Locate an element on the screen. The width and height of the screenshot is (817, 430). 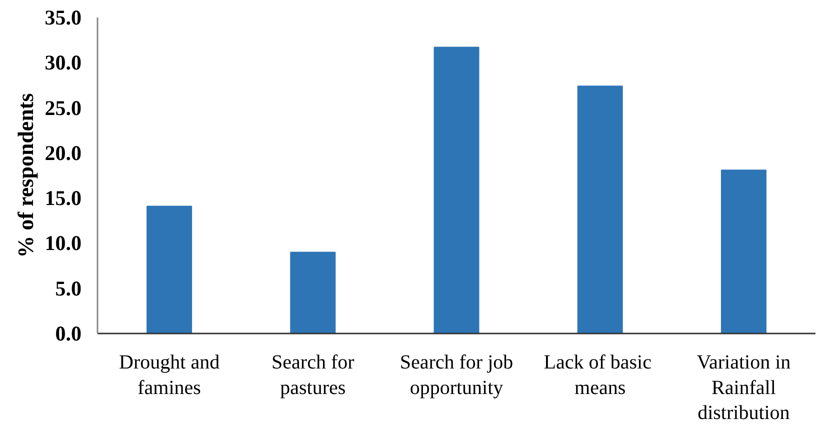
y-tick-label: 35.0 is located at coordinates (63, 18).